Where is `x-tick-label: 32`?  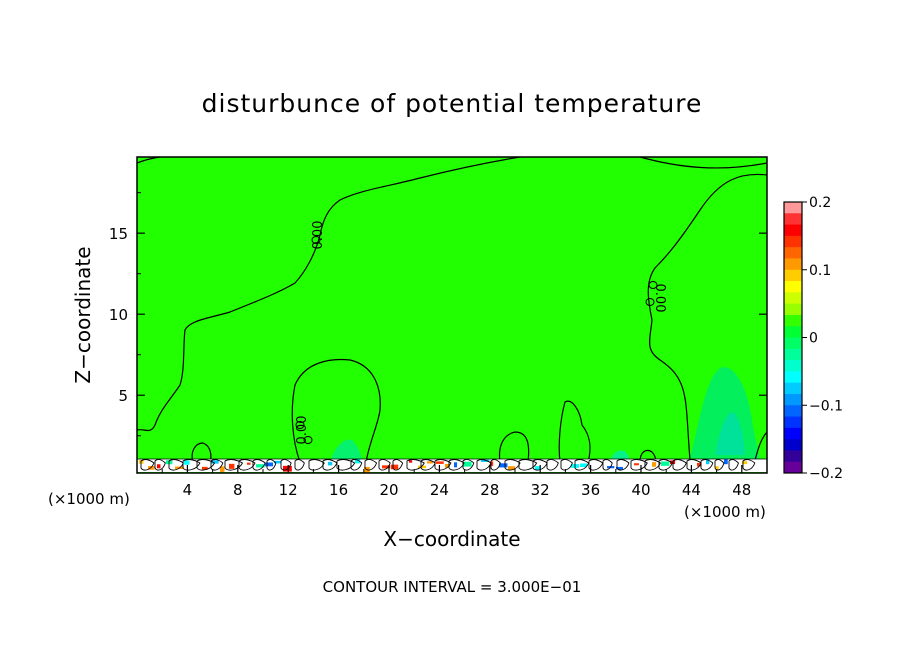
x-tick-label: 32 is located at coordinates (540, 490).